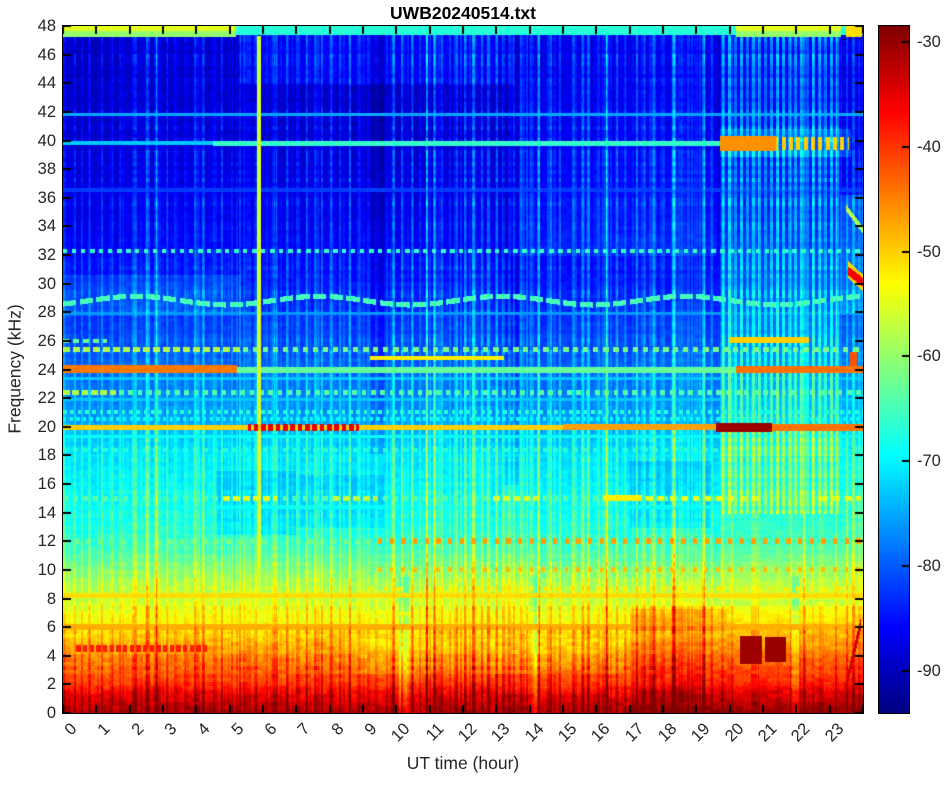 Image resolution: width=948 pixels, height=786 pixels. What do you see at coordinates (463, 13) in the screenshot?
I see `chart-title: UWB20240514.txt` at bounding box center [463, 13].